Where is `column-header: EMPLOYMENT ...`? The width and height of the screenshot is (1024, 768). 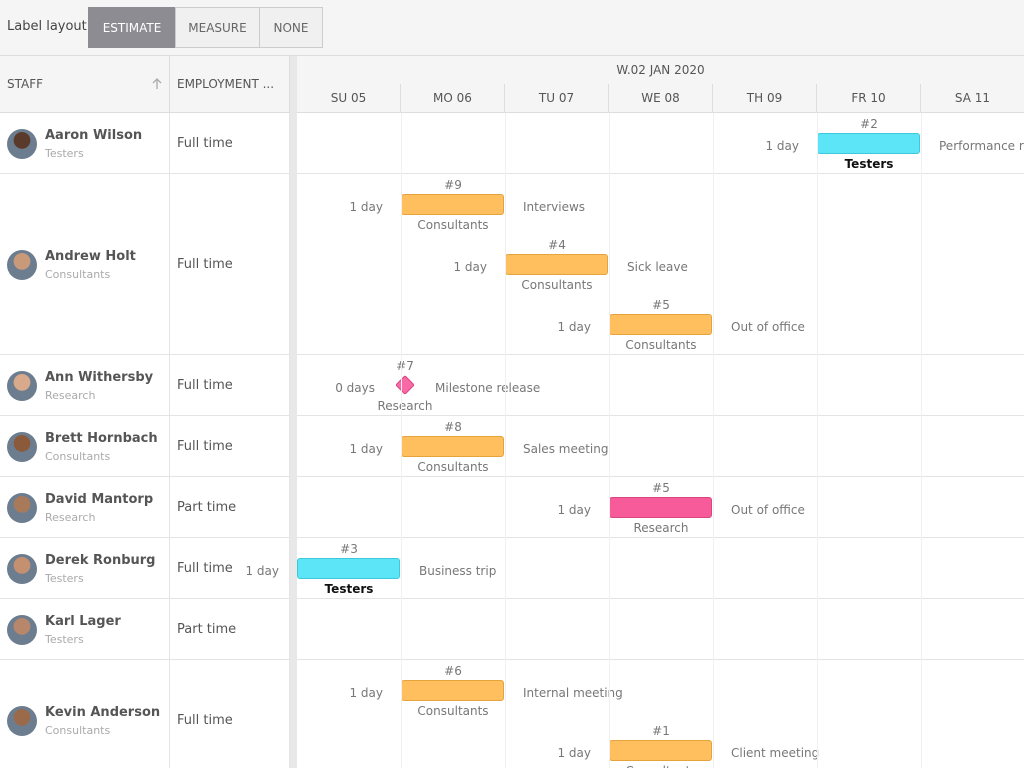 column-header: EMPLOYMENT ... is located at coordinates (230, 84).